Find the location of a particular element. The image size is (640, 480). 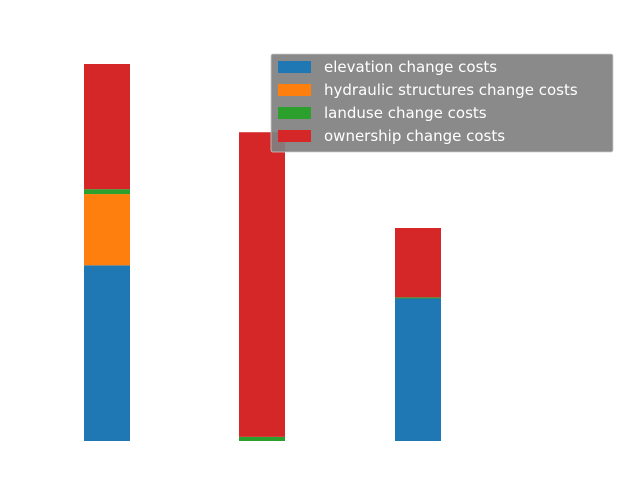

bar-segment-1-landuse-change-costs is located at coordinates (107, 192).